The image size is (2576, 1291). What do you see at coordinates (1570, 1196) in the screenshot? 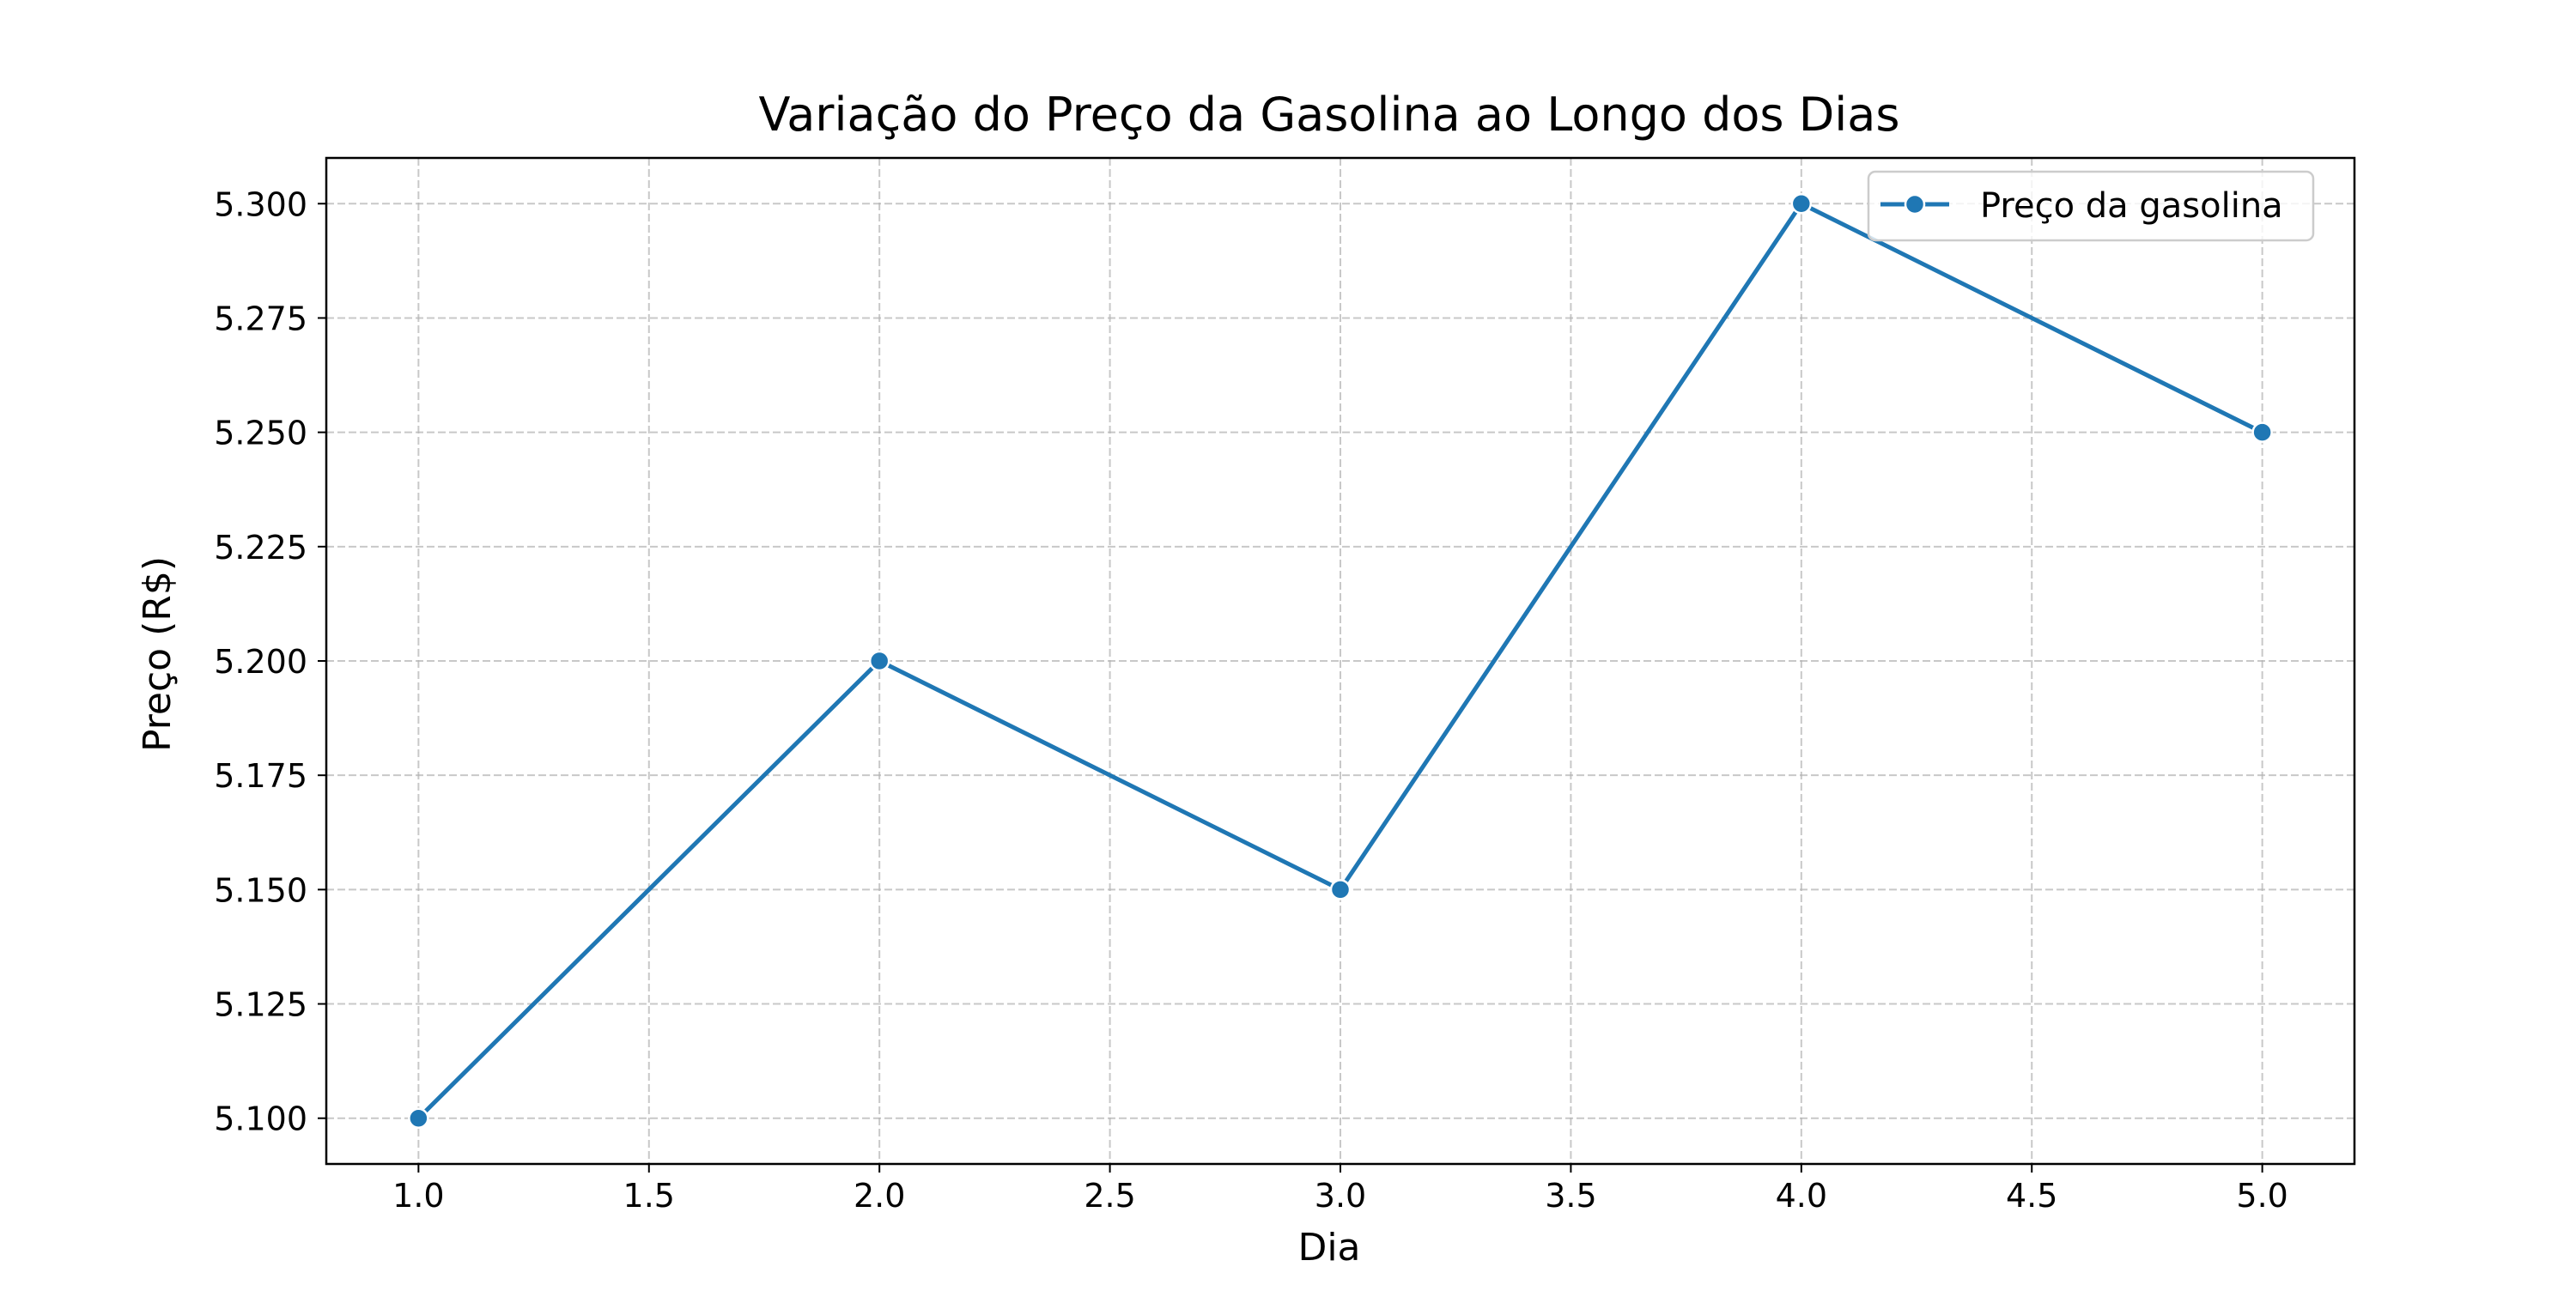
I see `x-tick-label: 3.5` at bounding box center [1570, 1196].